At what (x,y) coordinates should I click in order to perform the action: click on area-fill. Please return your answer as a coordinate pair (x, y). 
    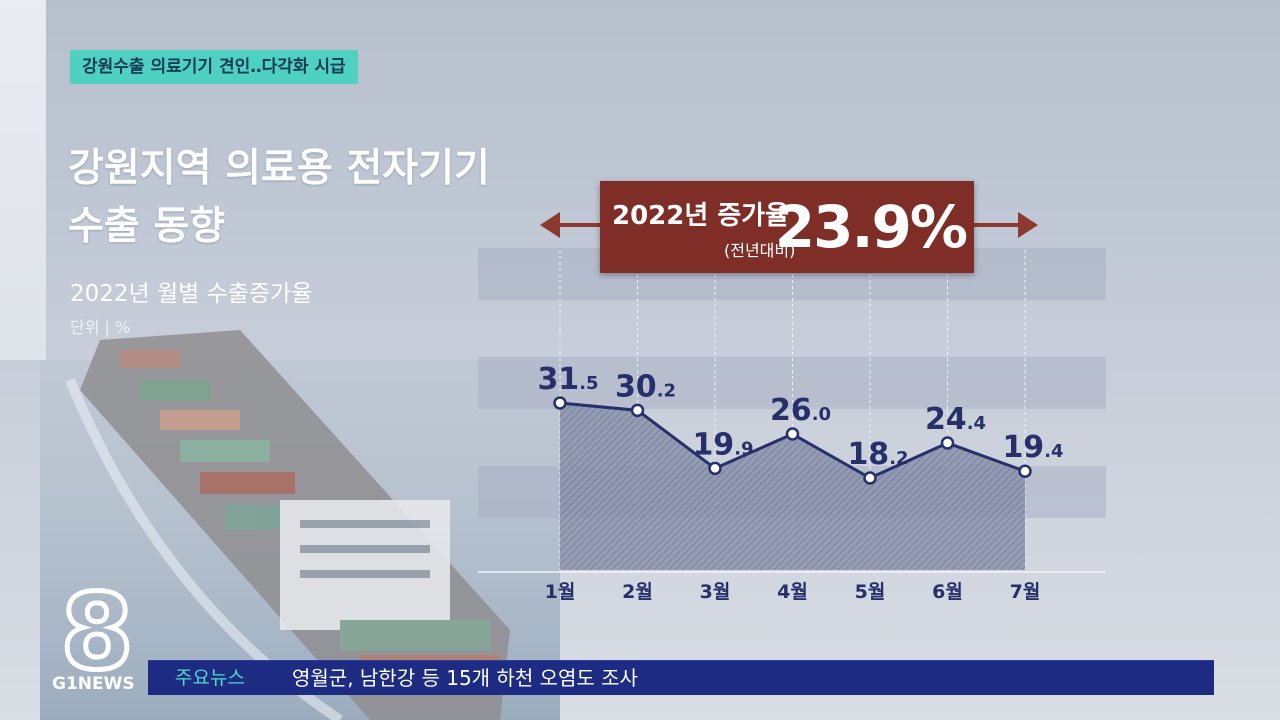
    Looking at the image, I should click on (792, 486).